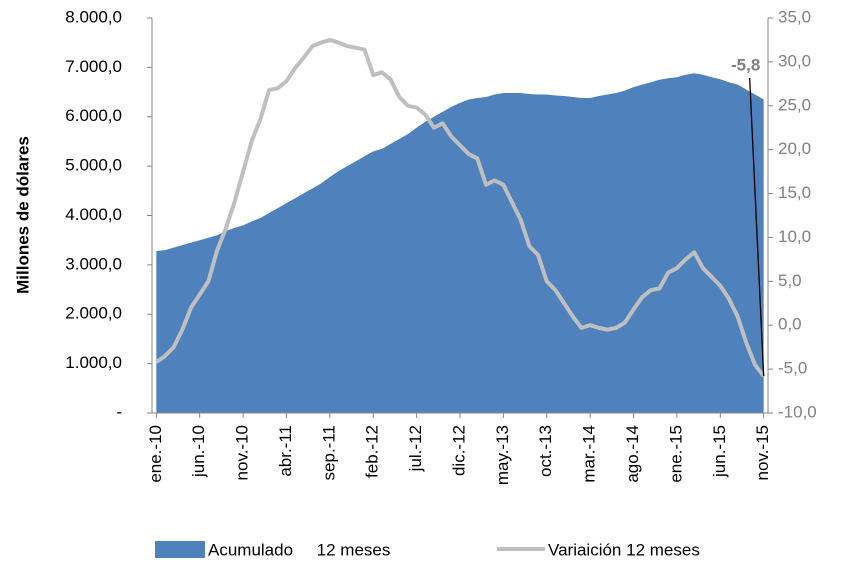 The height and width of the screenshot is (567, 848). I want to click on y-tick-label: 2.000,0, so click(93, 313).